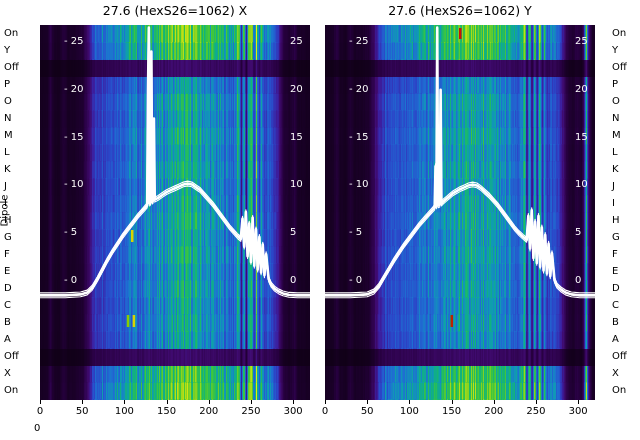 The image size is (640, 440). Describe the element at coordinates (7, 374) in the screenshot. I see `row-label-left: X` at that location.